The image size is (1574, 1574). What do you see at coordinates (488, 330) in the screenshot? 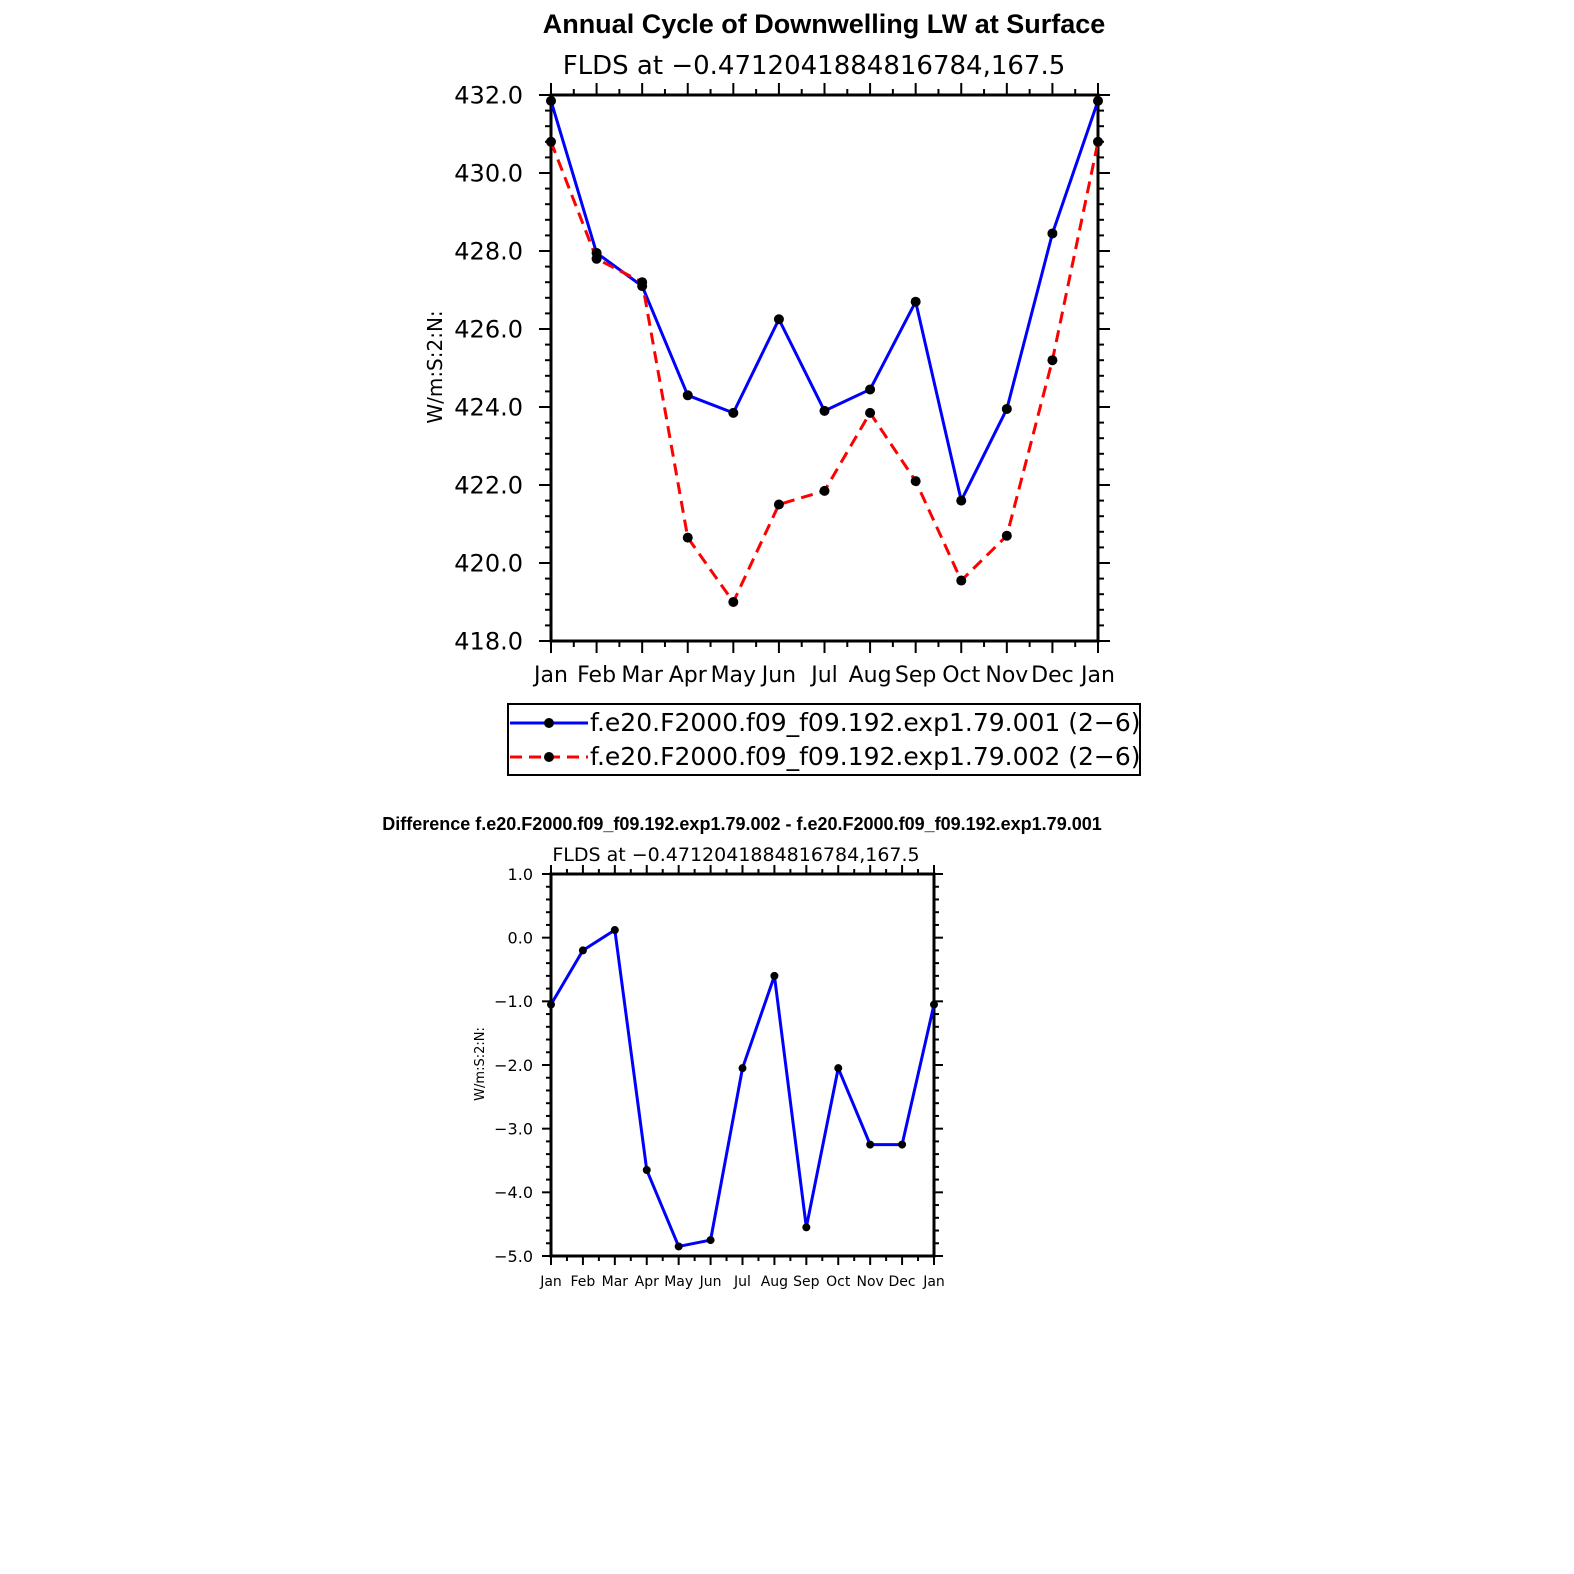
I see `y-tick-label: 426.0` at bounding box center [488, 330].